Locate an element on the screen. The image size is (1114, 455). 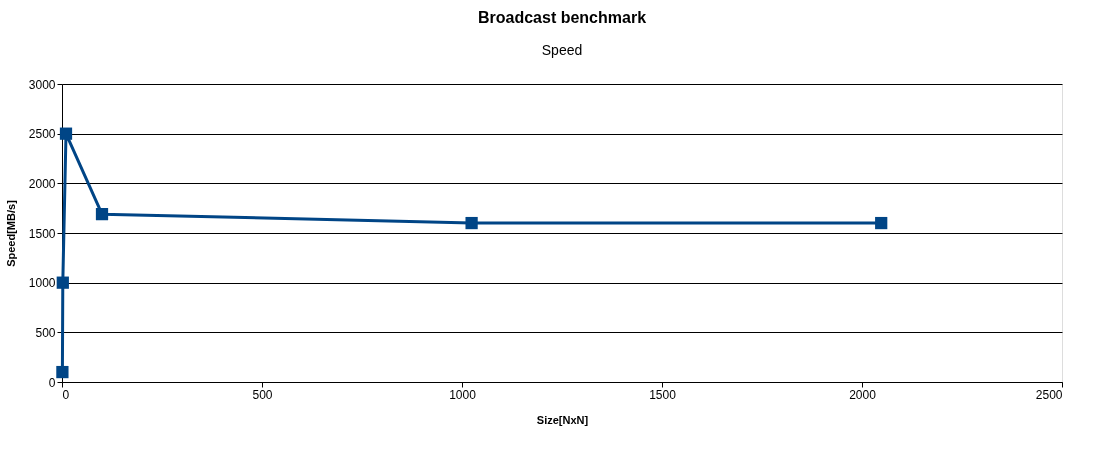
x-tick-label: 1000 is located at coordinates (463, 394).